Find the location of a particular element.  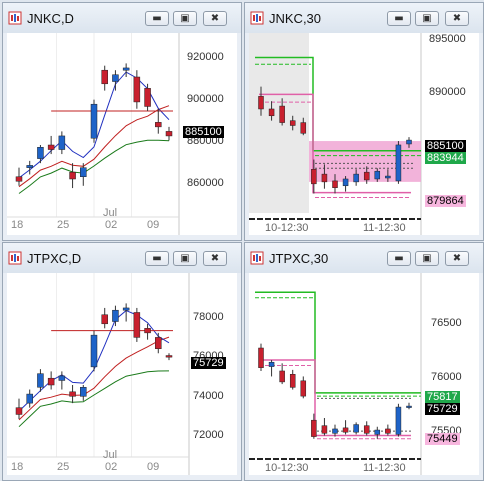

price-tag: 75817 is located at coordinates (442, 397).